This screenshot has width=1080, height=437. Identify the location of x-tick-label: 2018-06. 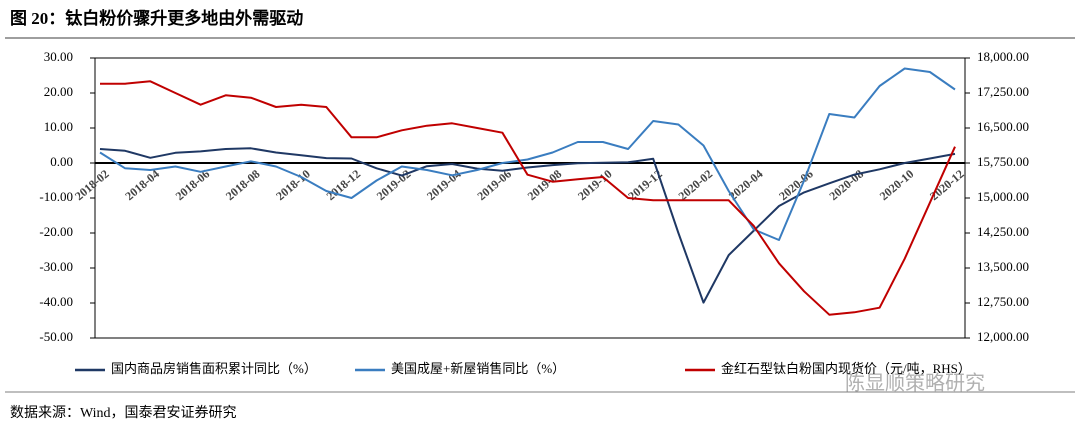
(193, 185).